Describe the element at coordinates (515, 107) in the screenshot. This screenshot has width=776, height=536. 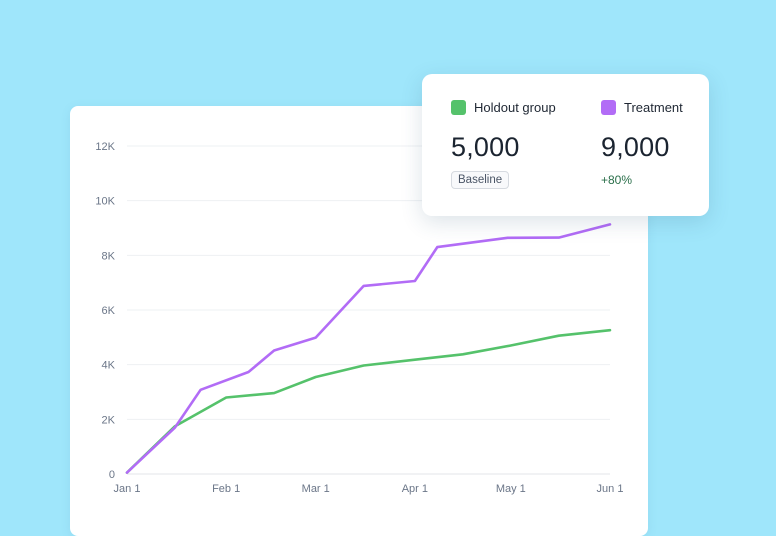
I see `holdout-label: Holdout group` at that location.